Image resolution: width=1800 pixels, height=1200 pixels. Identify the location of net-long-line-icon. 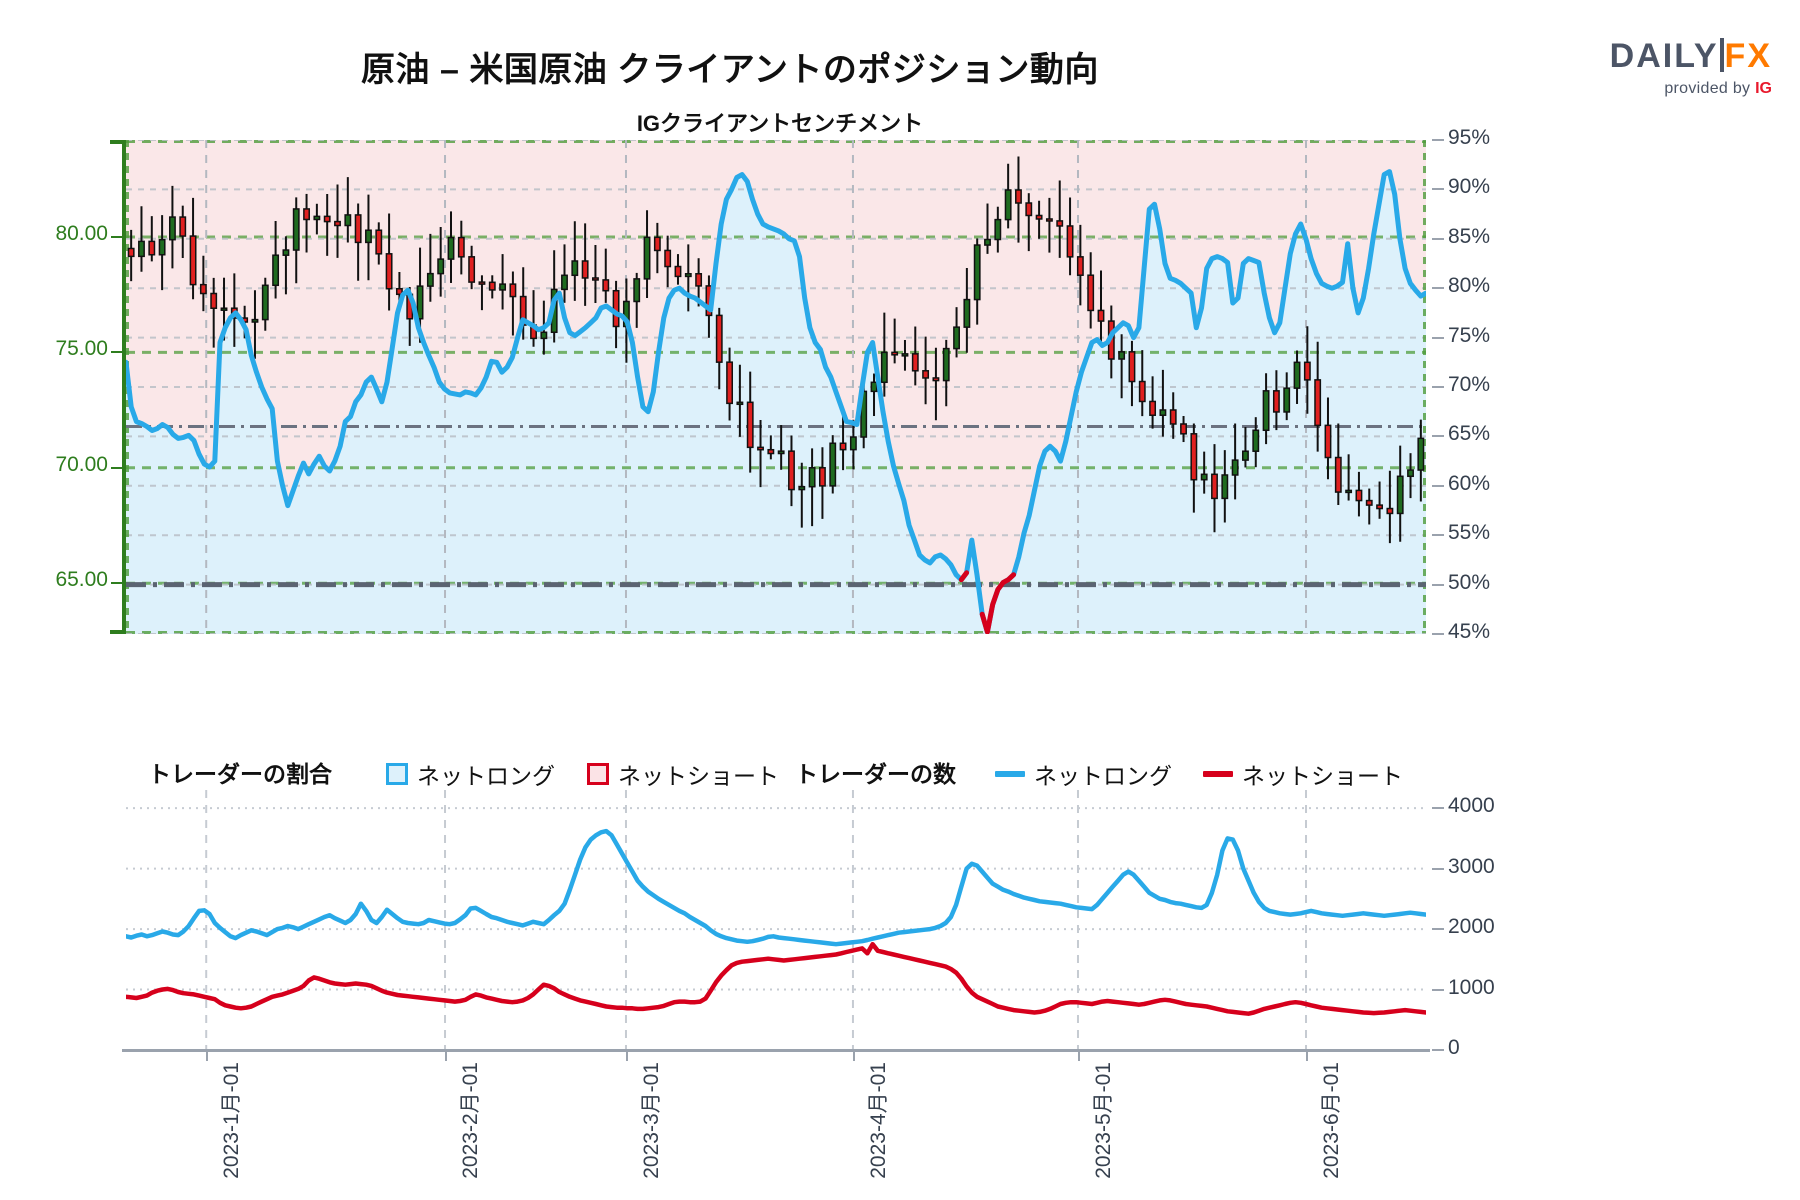
(1010, 774).